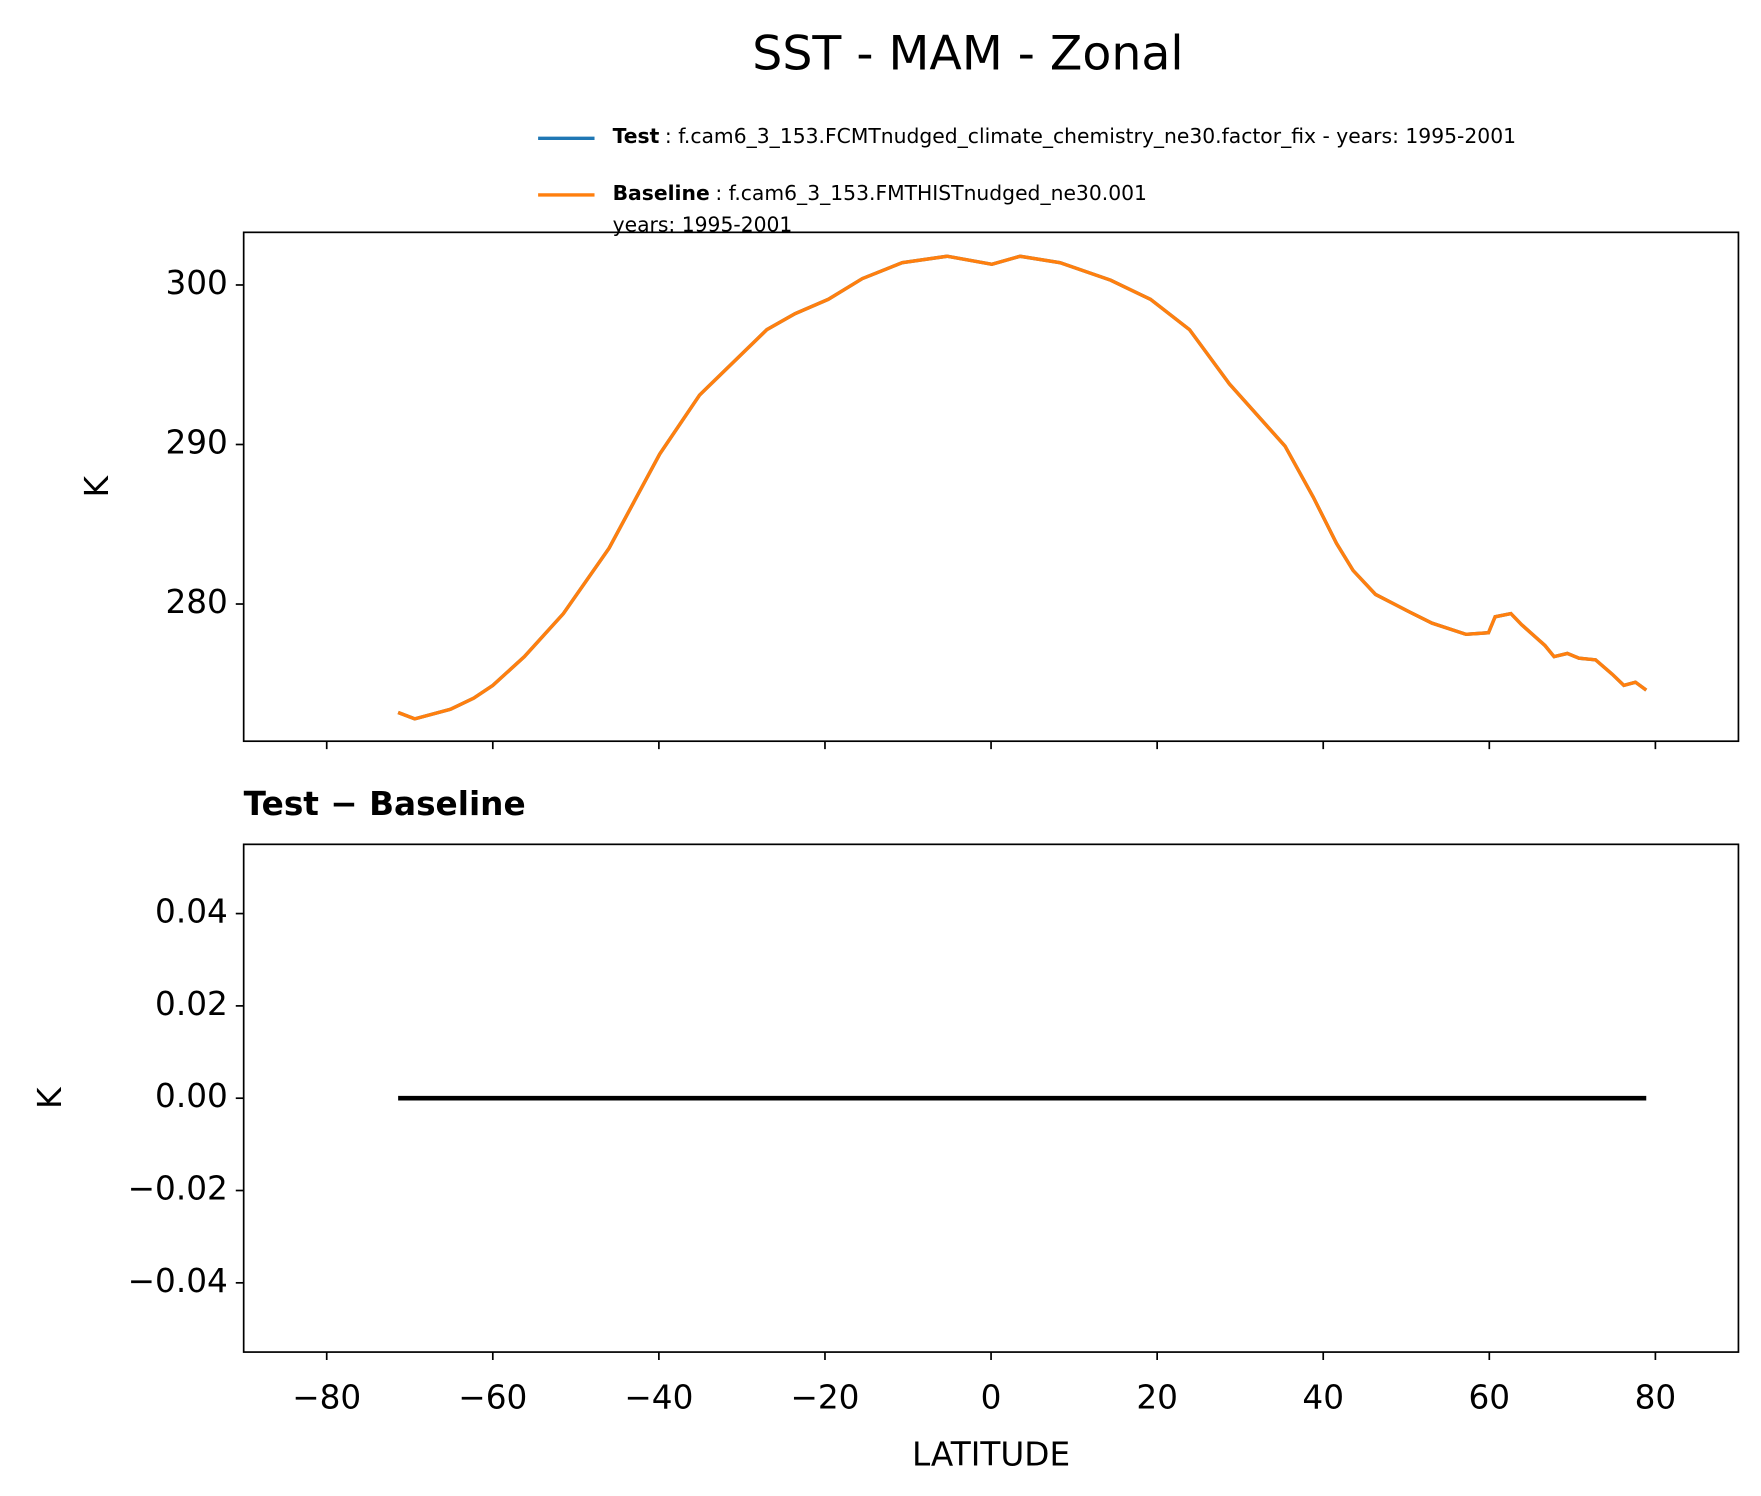 The width and height of the screenshot is (1761, 1496). What do you see at coordinates (196, 442) in the screenshot?
I see `y-tick-label: 290` at bounding box center [196, 442].